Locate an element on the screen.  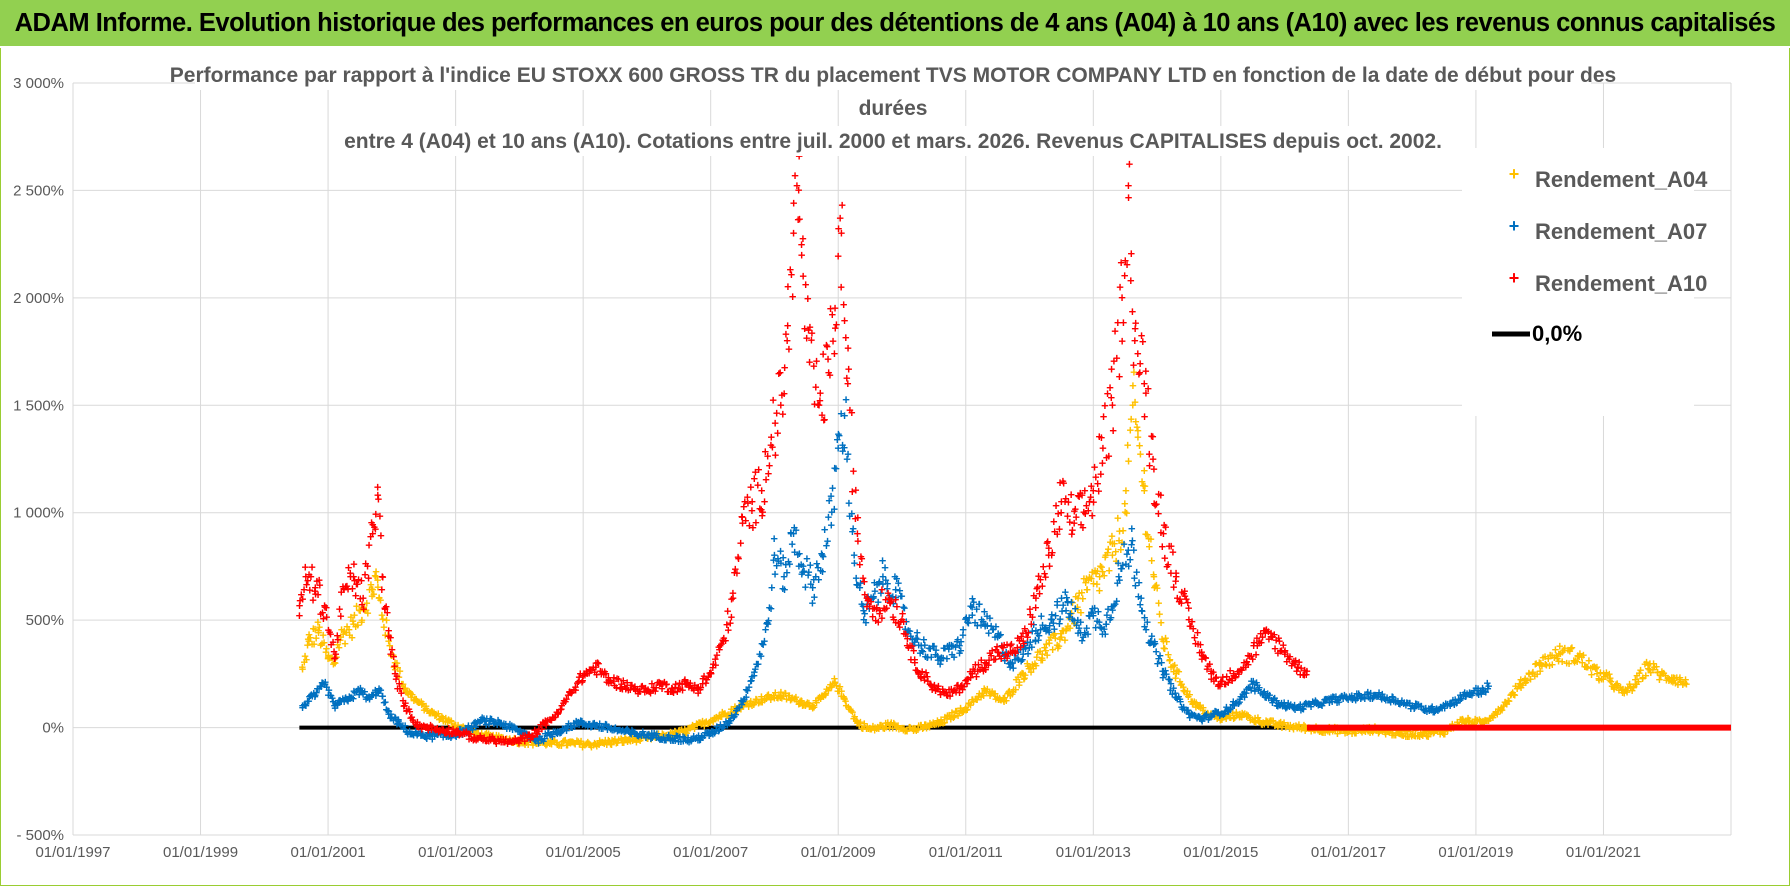
x-tick-label: 01/01/2017 is located at coordinates (1348, 852).